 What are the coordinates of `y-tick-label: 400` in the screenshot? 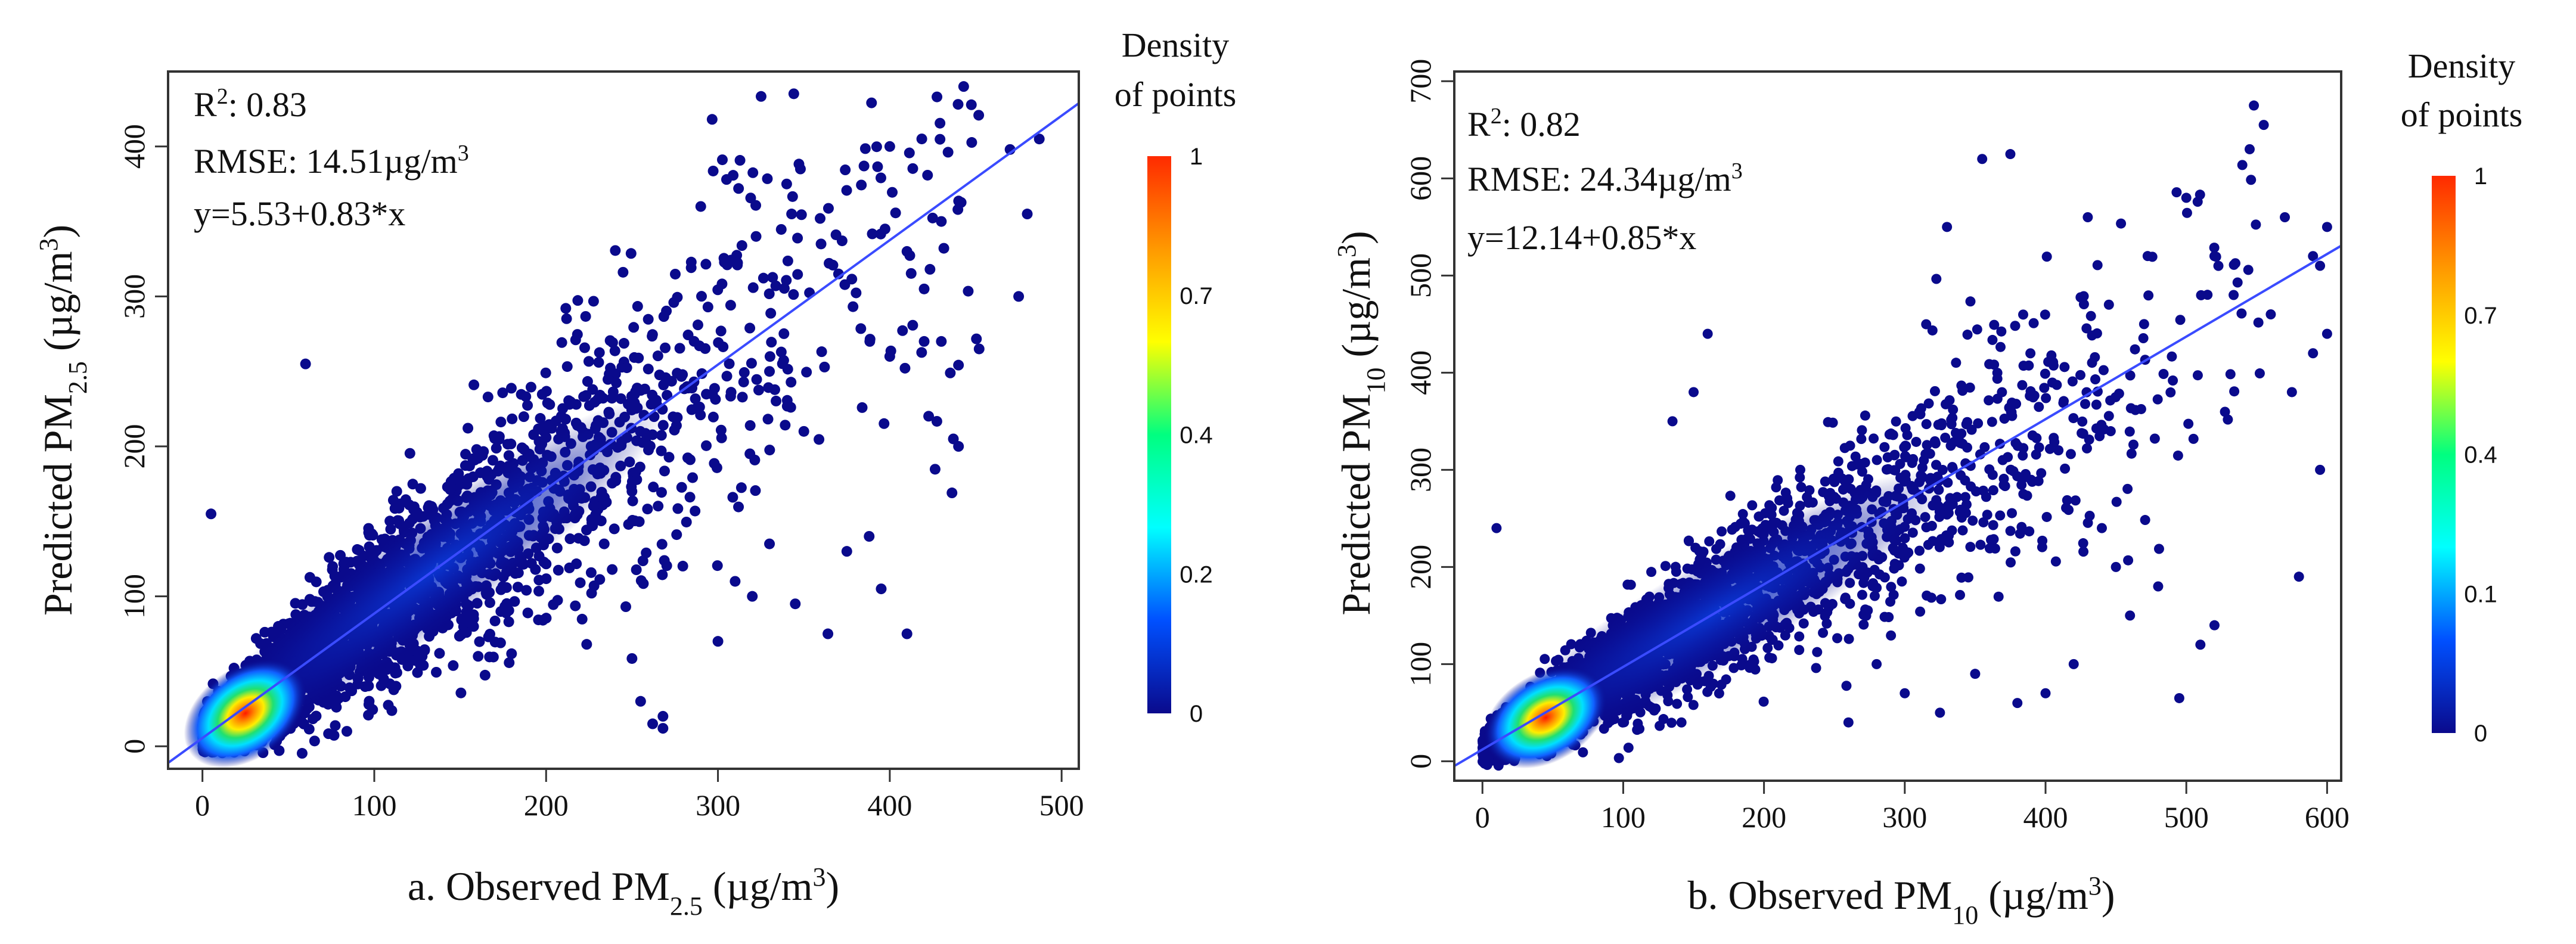 It's located at (134, 146).